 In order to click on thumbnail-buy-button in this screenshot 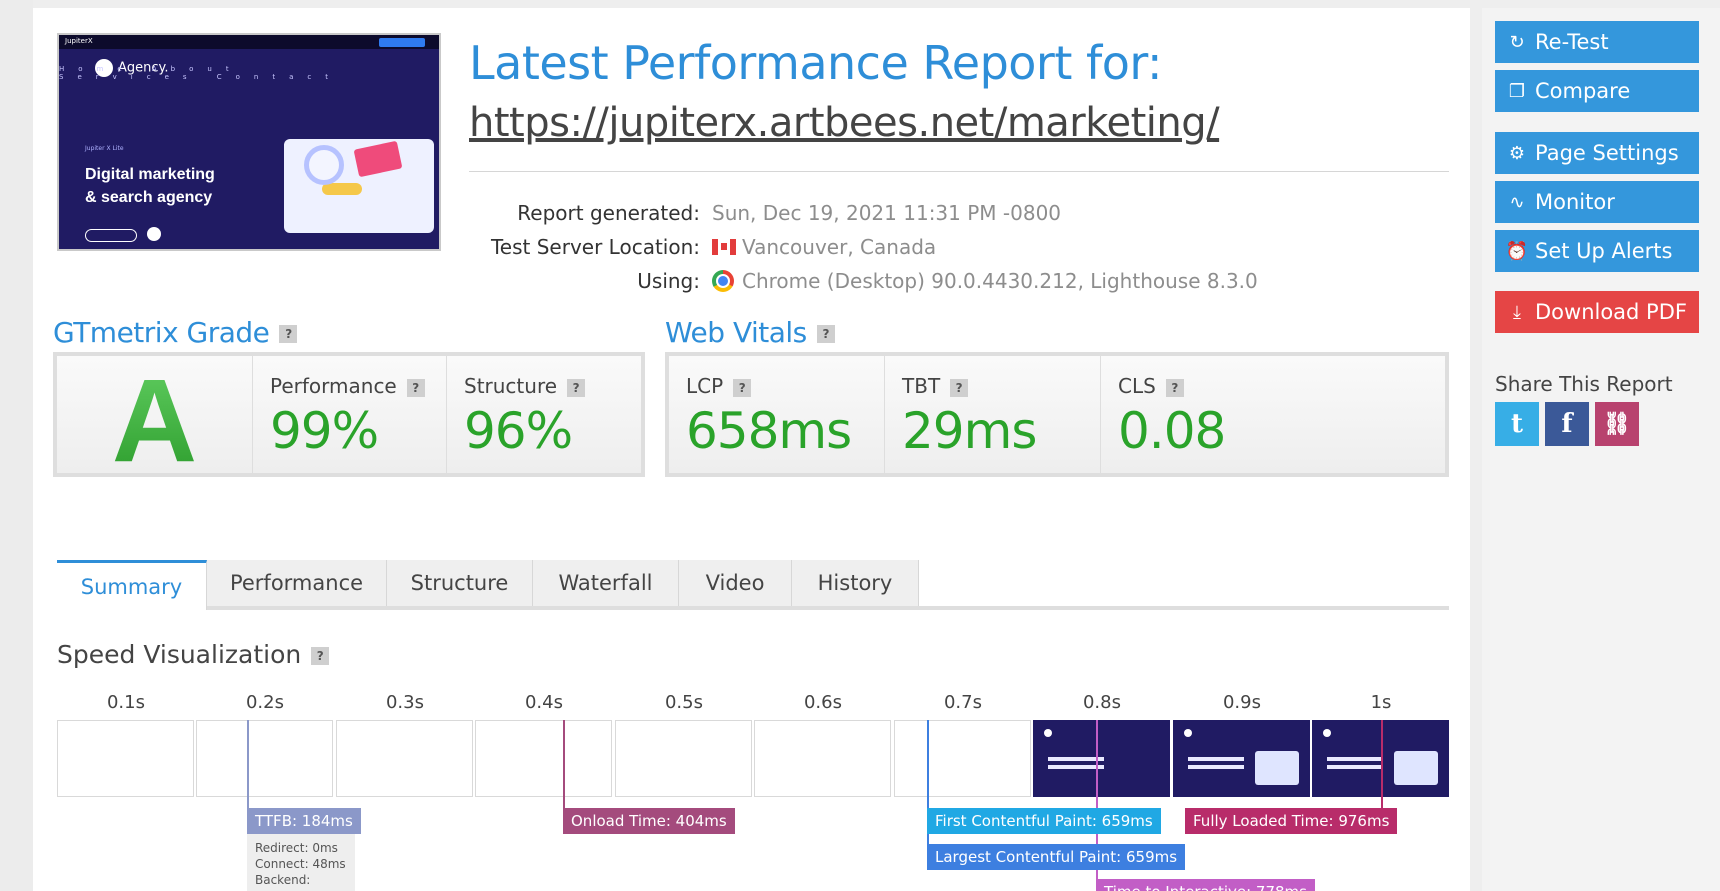, I will do `click(402, 42)`.